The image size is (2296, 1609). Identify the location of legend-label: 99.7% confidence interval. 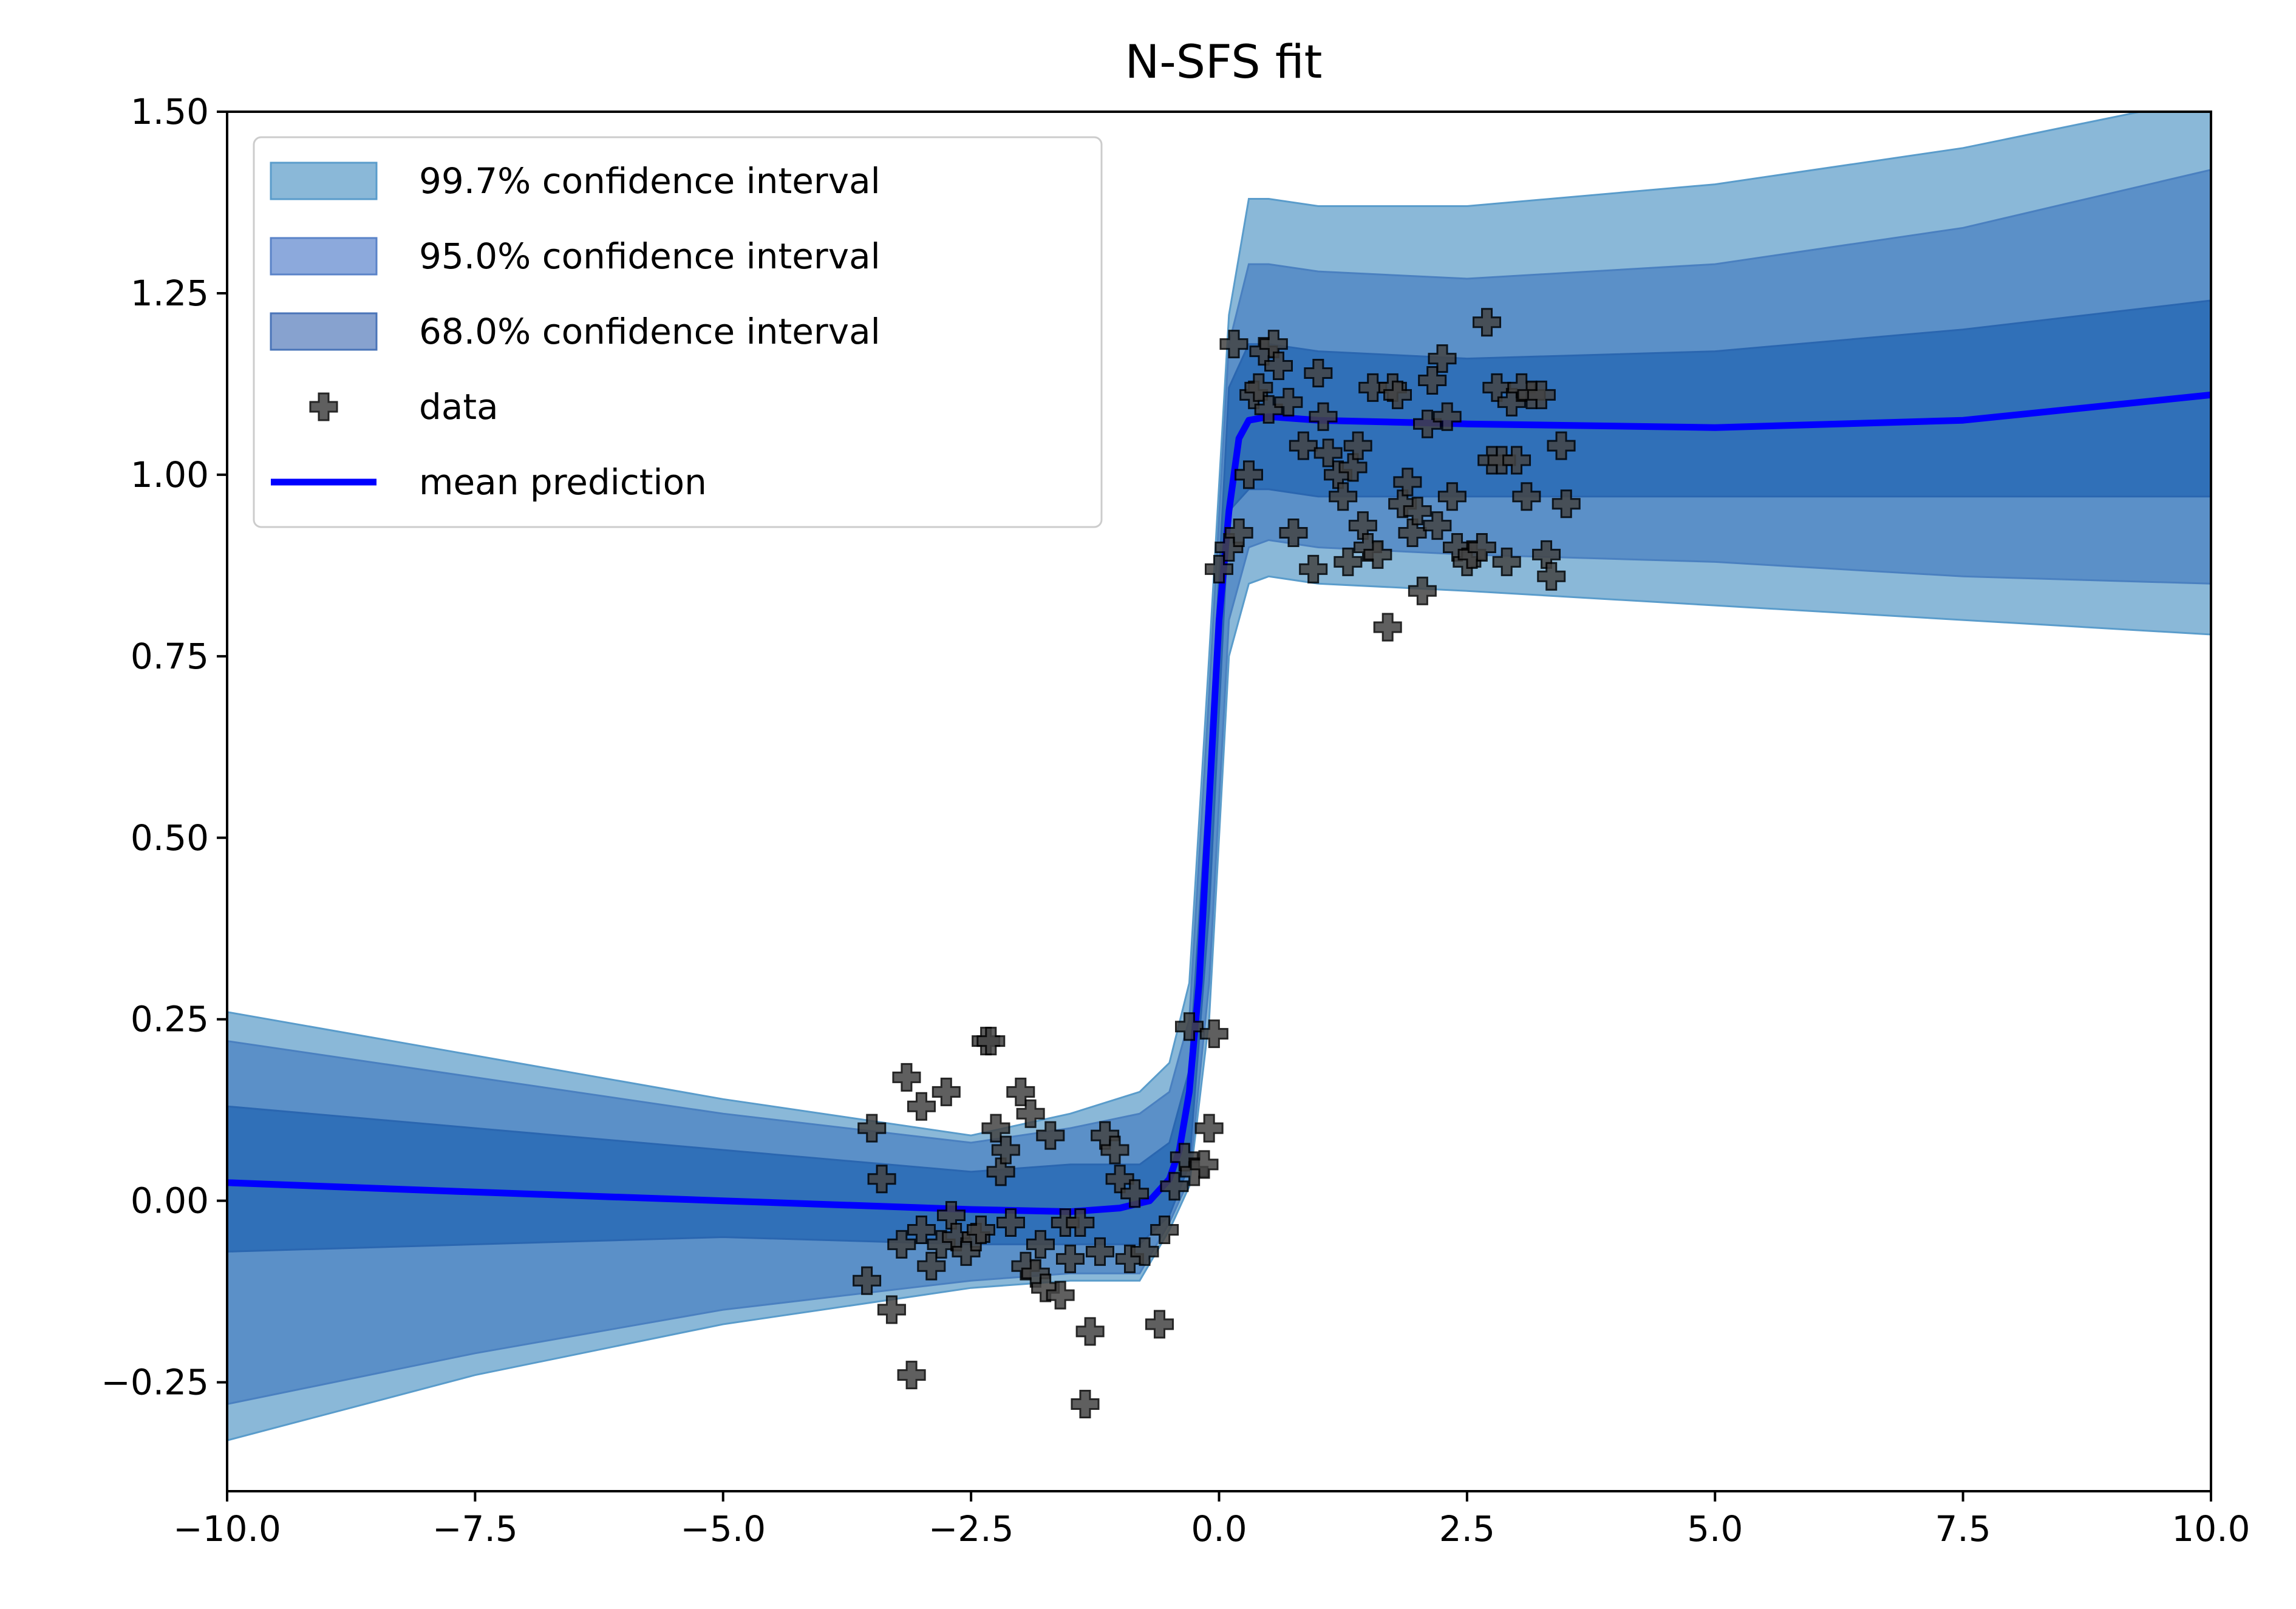
(650, 181).